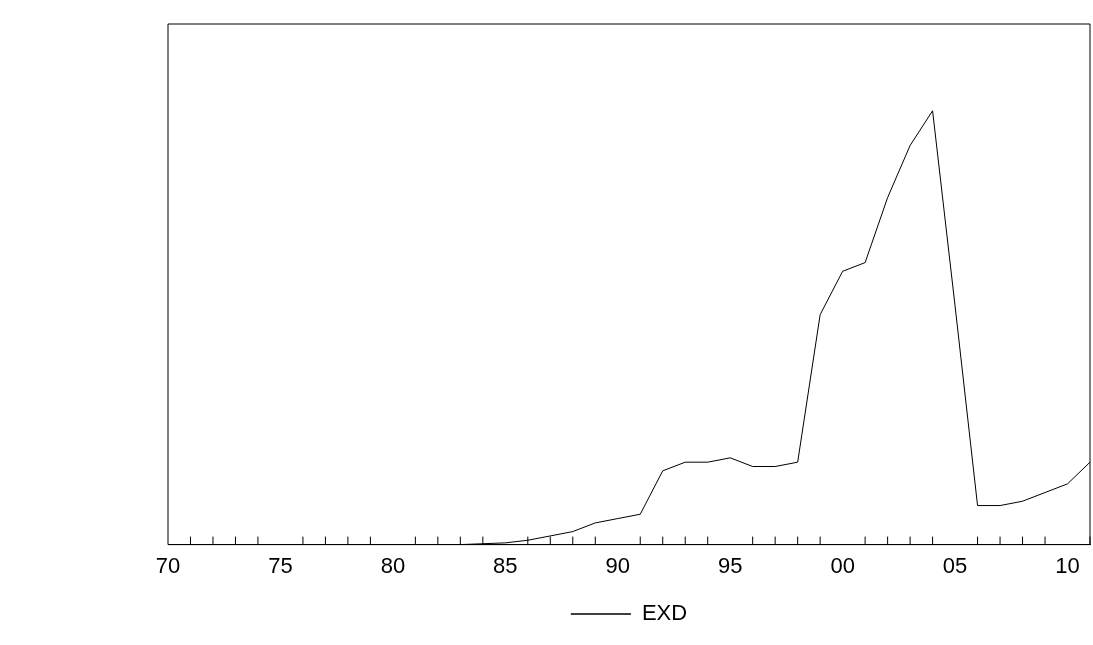 This screenshot has width=1093, height=645. What do you see at coordinates (664, 613) in the screenshot?
I see `legend-label: EXD` at bounding box center [664, 613].